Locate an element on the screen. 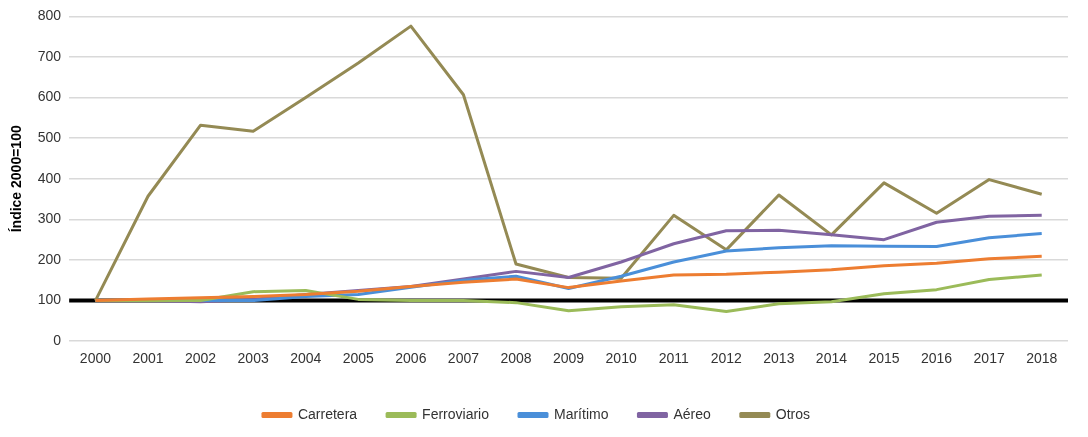  x-tick-label: 2015 is located at coordinates (884, 358).